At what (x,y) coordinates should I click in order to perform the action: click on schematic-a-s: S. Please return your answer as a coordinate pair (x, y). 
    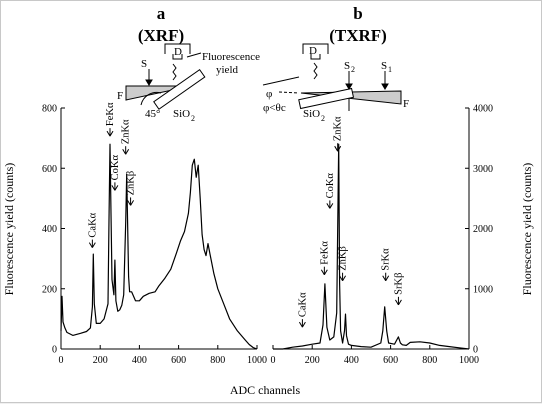
    Looking at the image, I should click on (144, 64).